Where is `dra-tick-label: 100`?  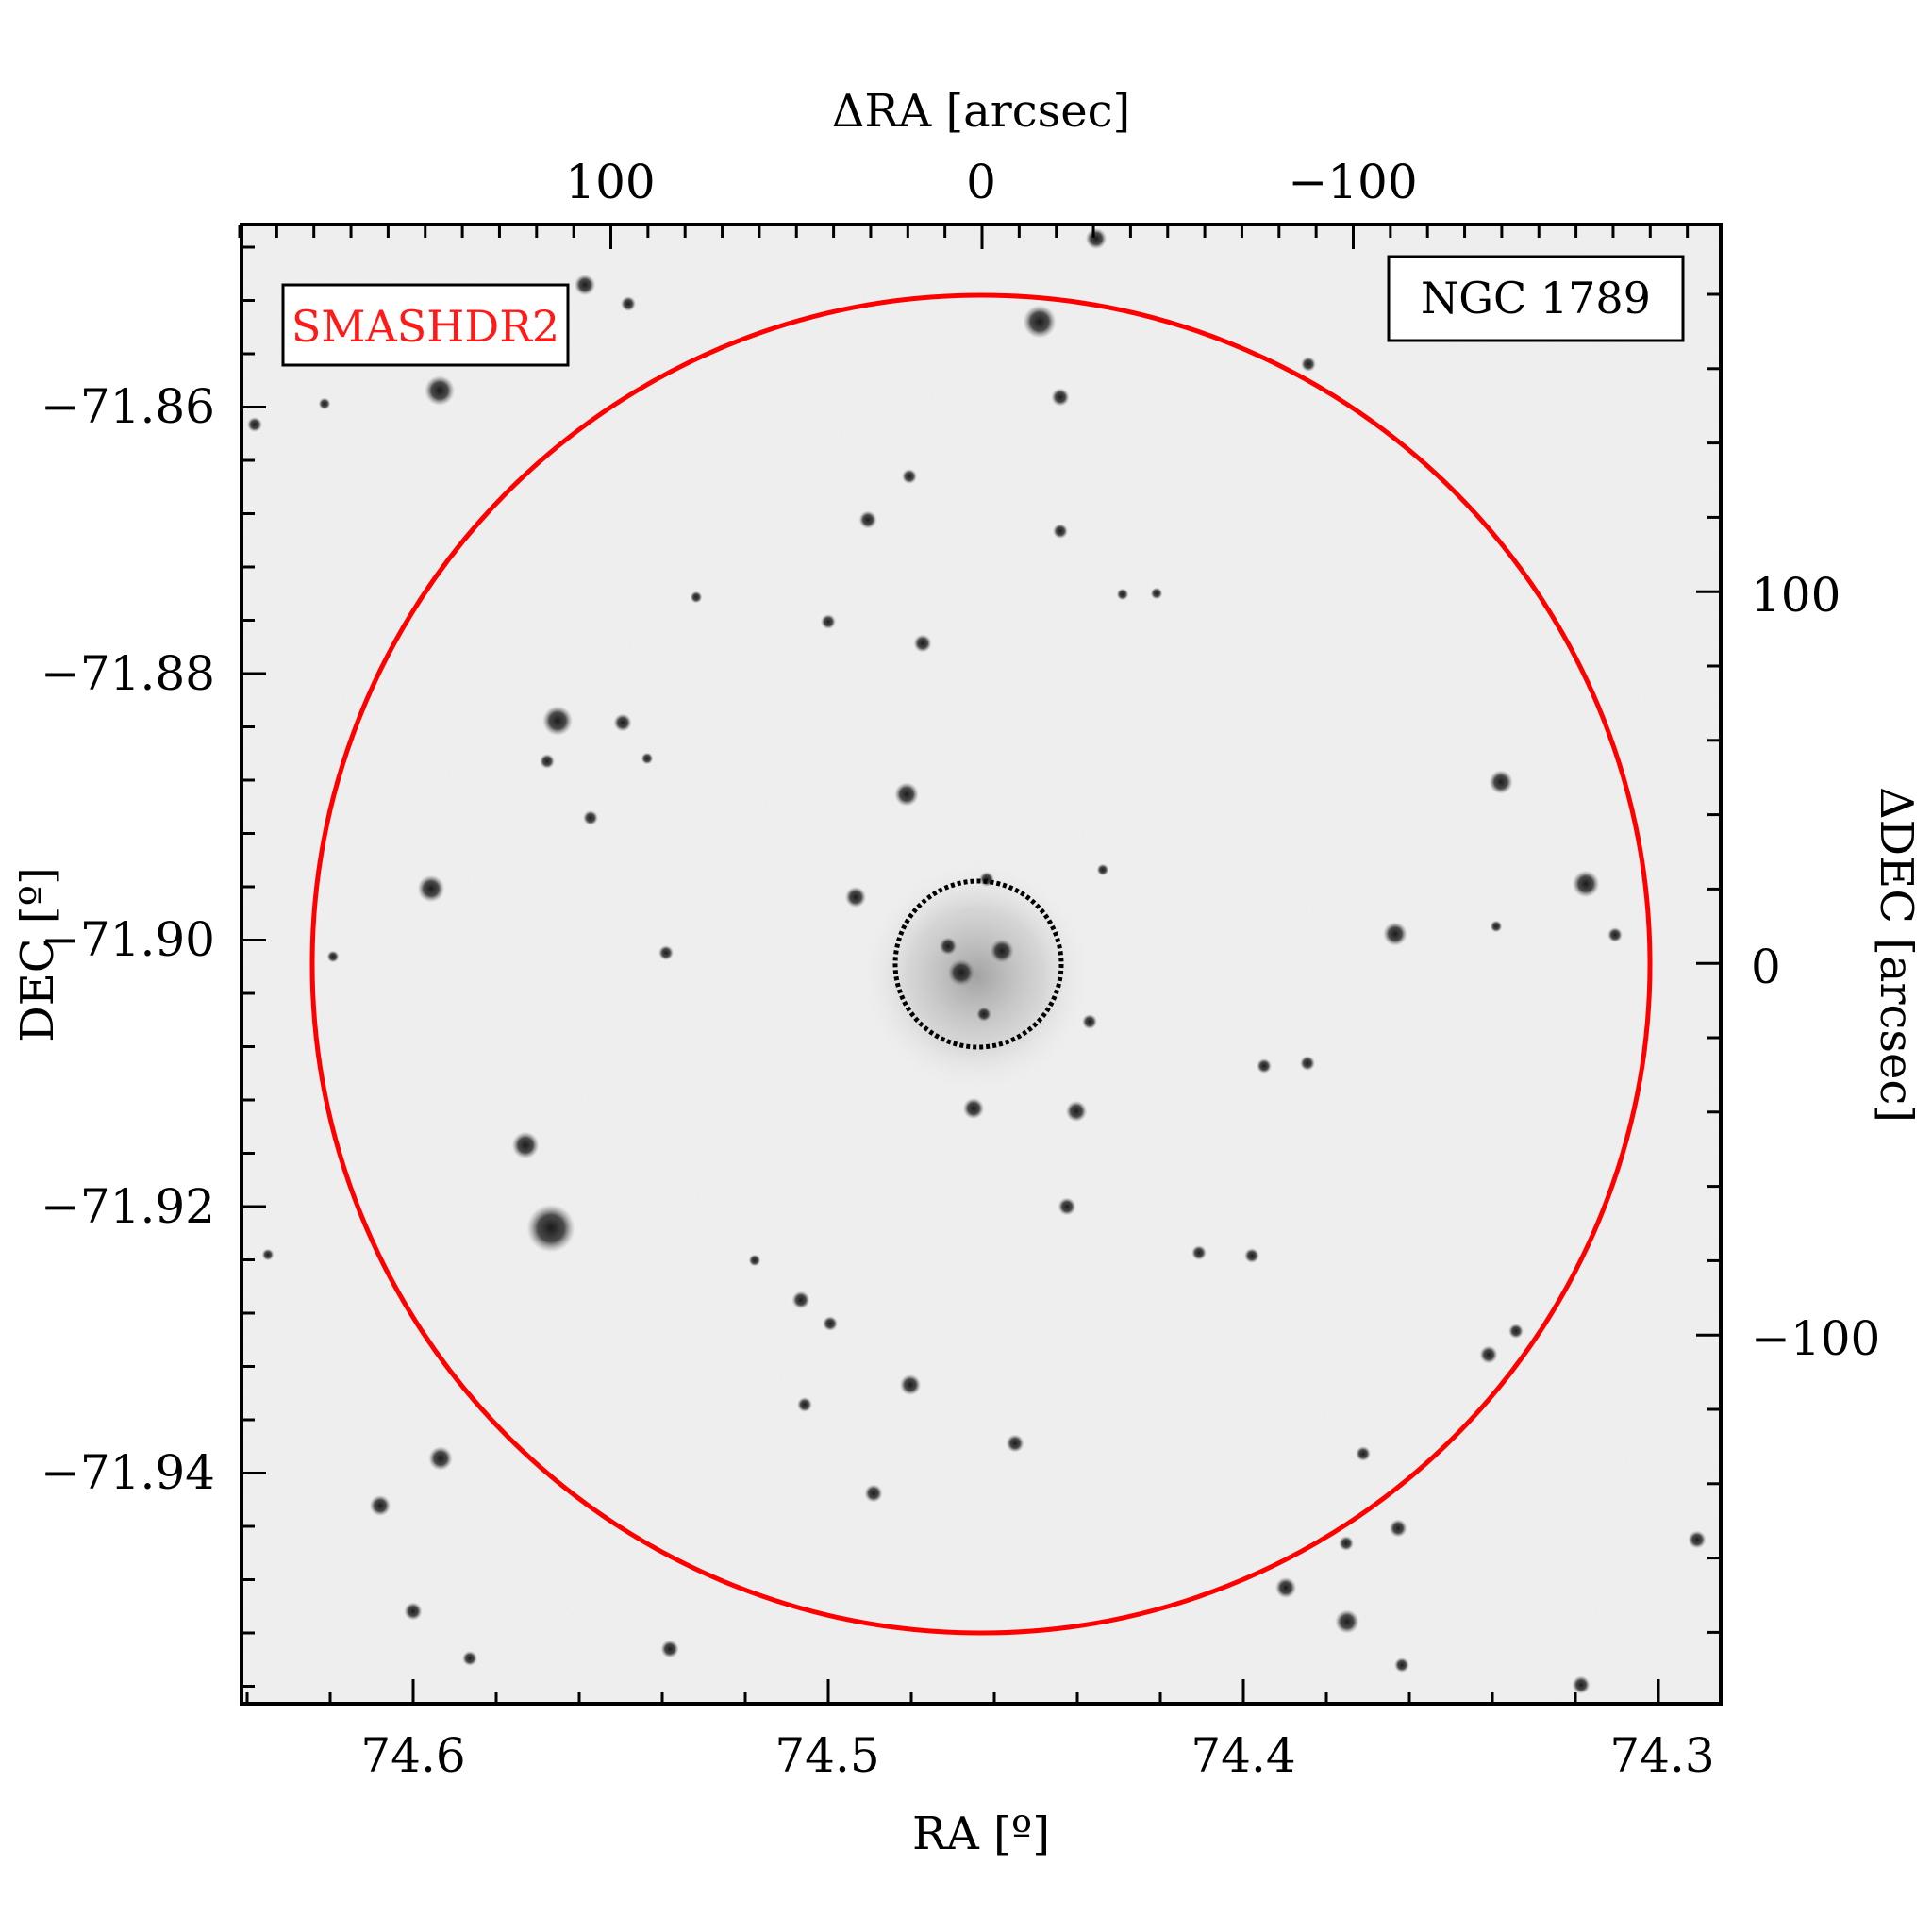
dra-tick-label: 100 is located at coordinates (610, 182).